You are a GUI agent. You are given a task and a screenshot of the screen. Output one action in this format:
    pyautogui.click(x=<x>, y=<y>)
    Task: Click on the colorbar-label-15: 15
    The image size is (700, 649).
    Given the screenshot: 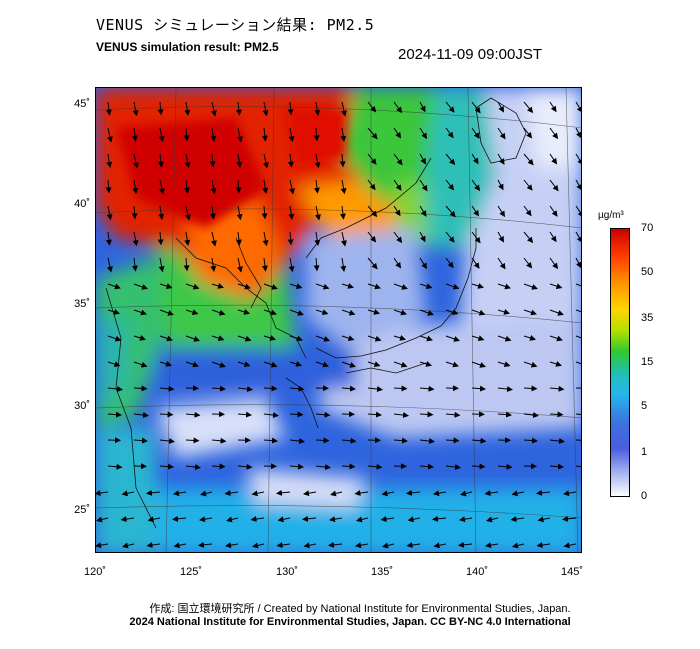 What is the action you would take?
    pyautogui.click(x=647, y=362)
    